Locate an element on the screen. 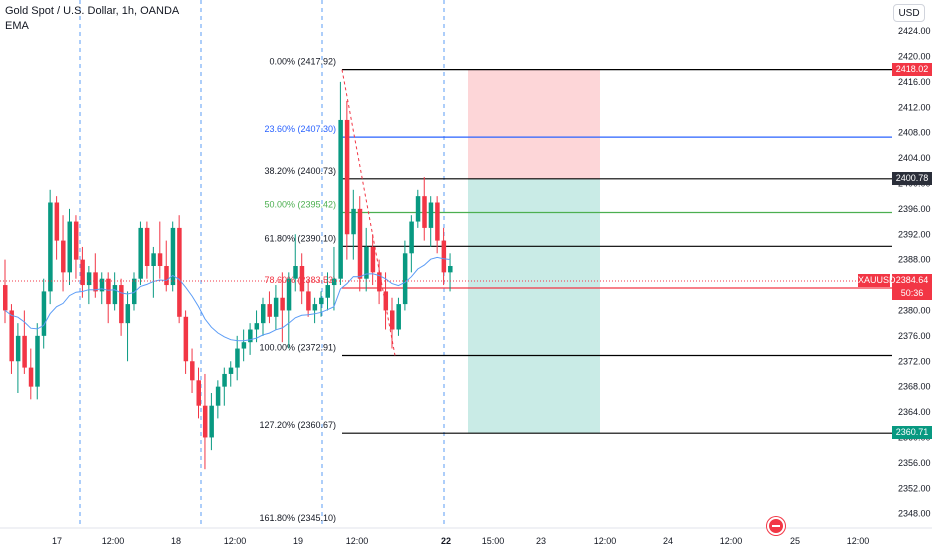 The height and width of the screenshot is (550, 932). fib-level-label: 50.00% (2395.42) is located at coordinates (300, 205).